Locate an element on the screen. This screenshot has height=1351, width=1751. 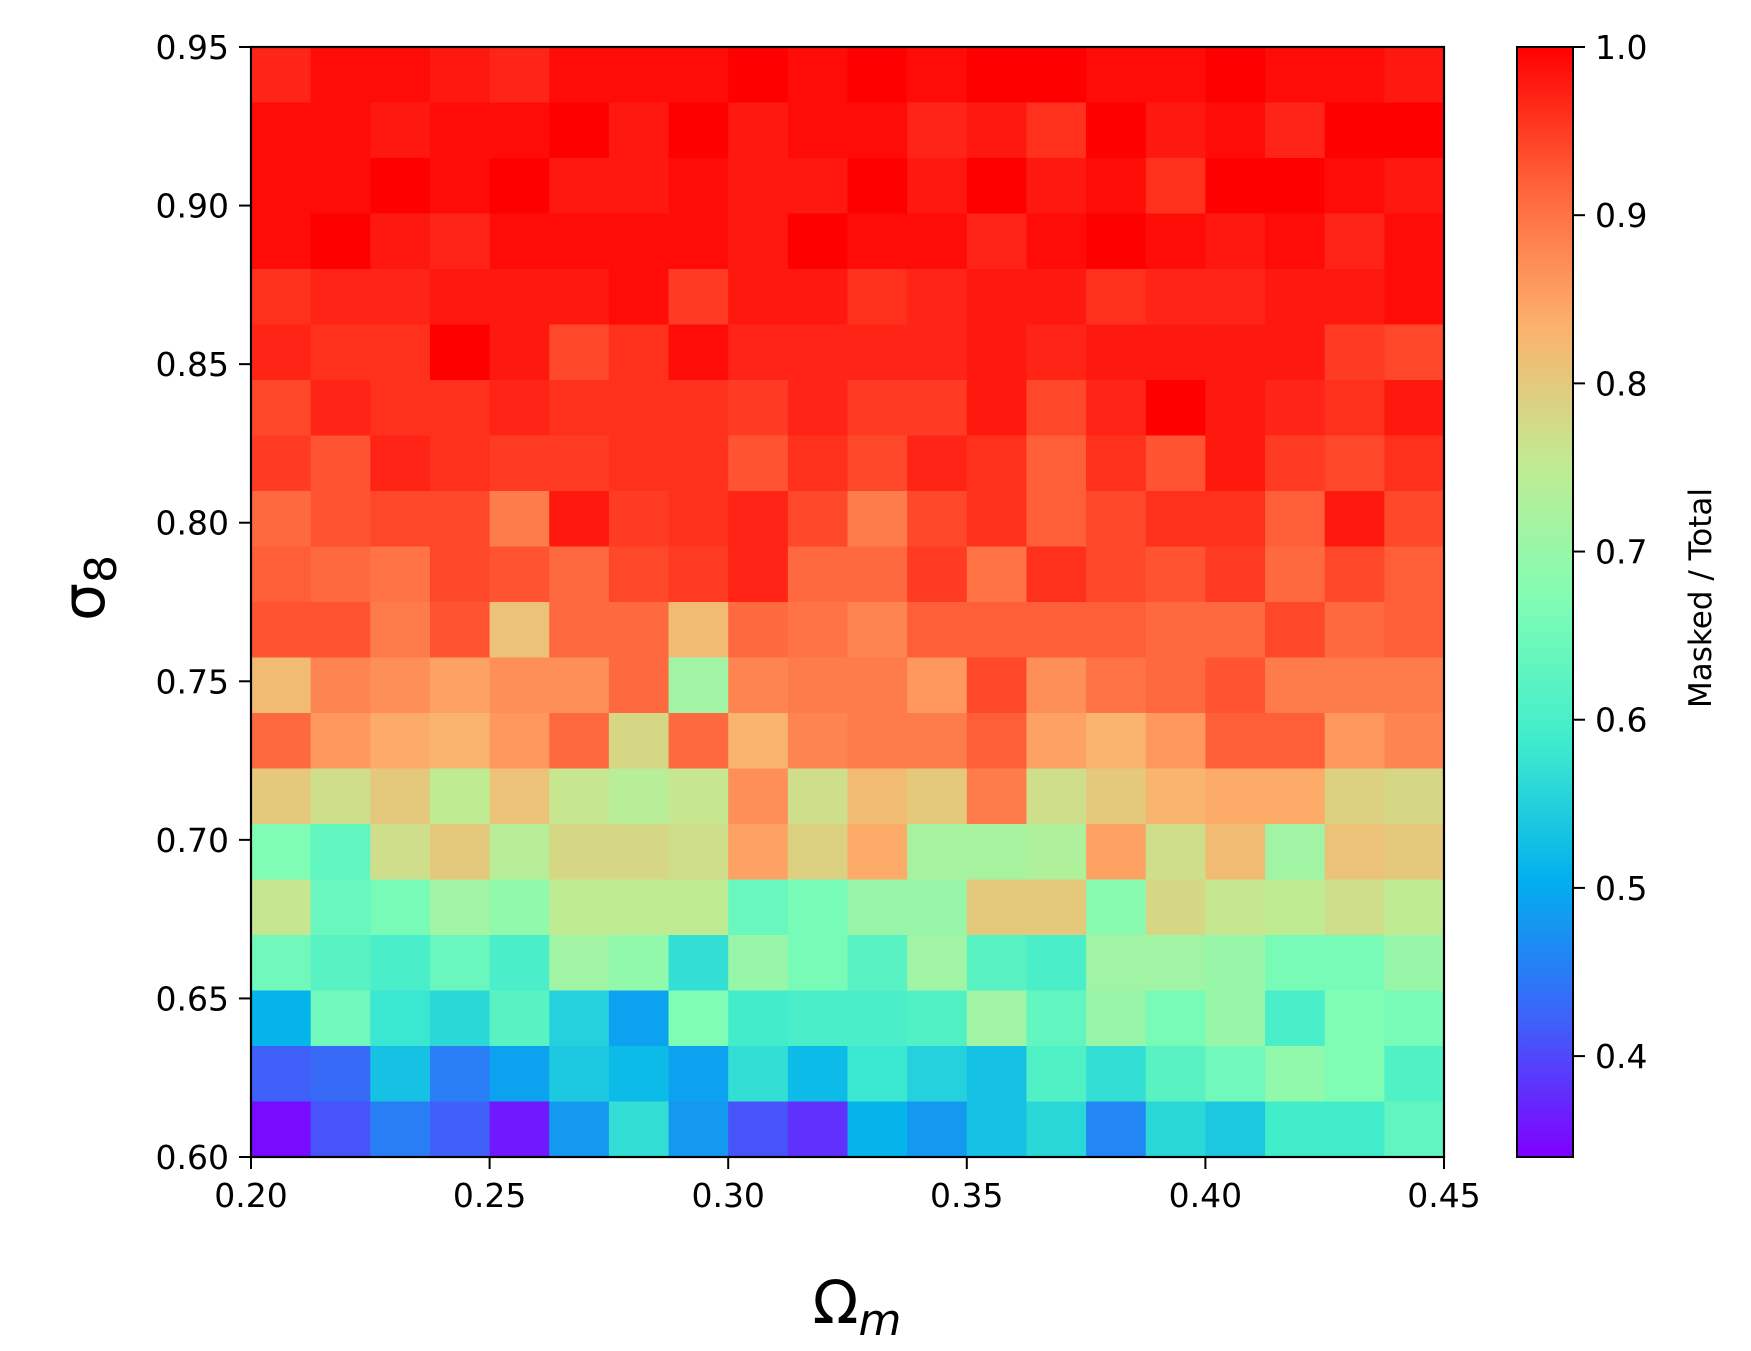
x-tick-label: 0.20 is located at coordinates (250, 1195).